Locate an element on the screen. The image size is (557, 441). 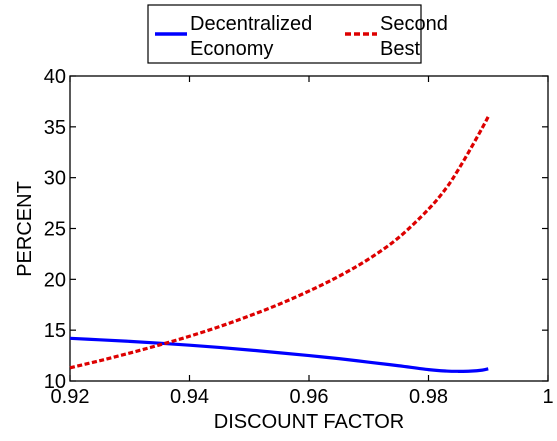
y-tick-label: 30 is located at coordinates (55, 179).